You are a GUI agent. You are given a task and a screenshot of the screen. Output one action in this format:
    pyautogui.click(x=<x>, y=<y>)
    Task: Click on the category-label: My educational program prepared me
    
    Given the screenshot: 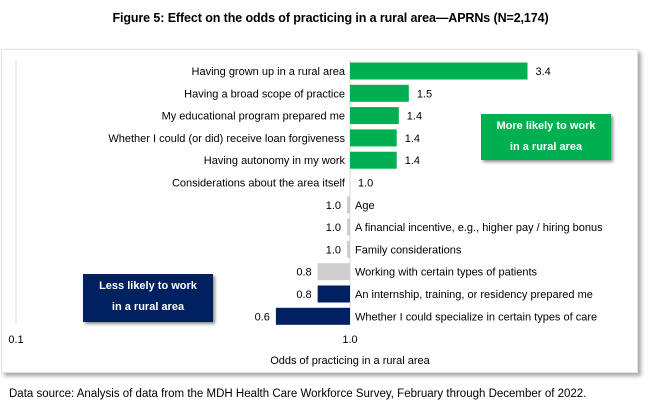 What is the action you would take?
    pyautogui.click(x=253, y=117)
    